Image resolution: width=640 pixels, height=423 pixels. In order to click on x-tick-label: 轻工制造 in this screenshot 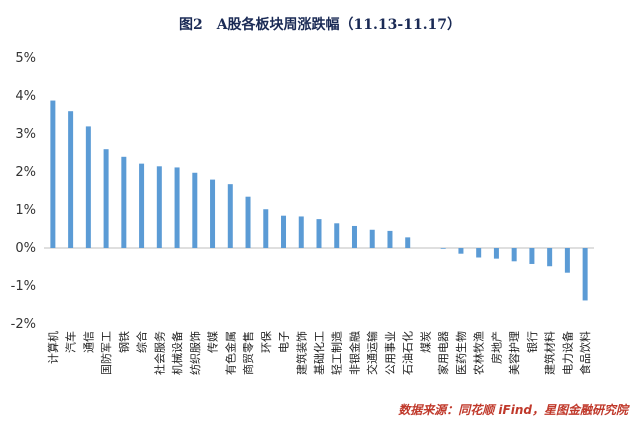, I will do `click(337, 353)`.